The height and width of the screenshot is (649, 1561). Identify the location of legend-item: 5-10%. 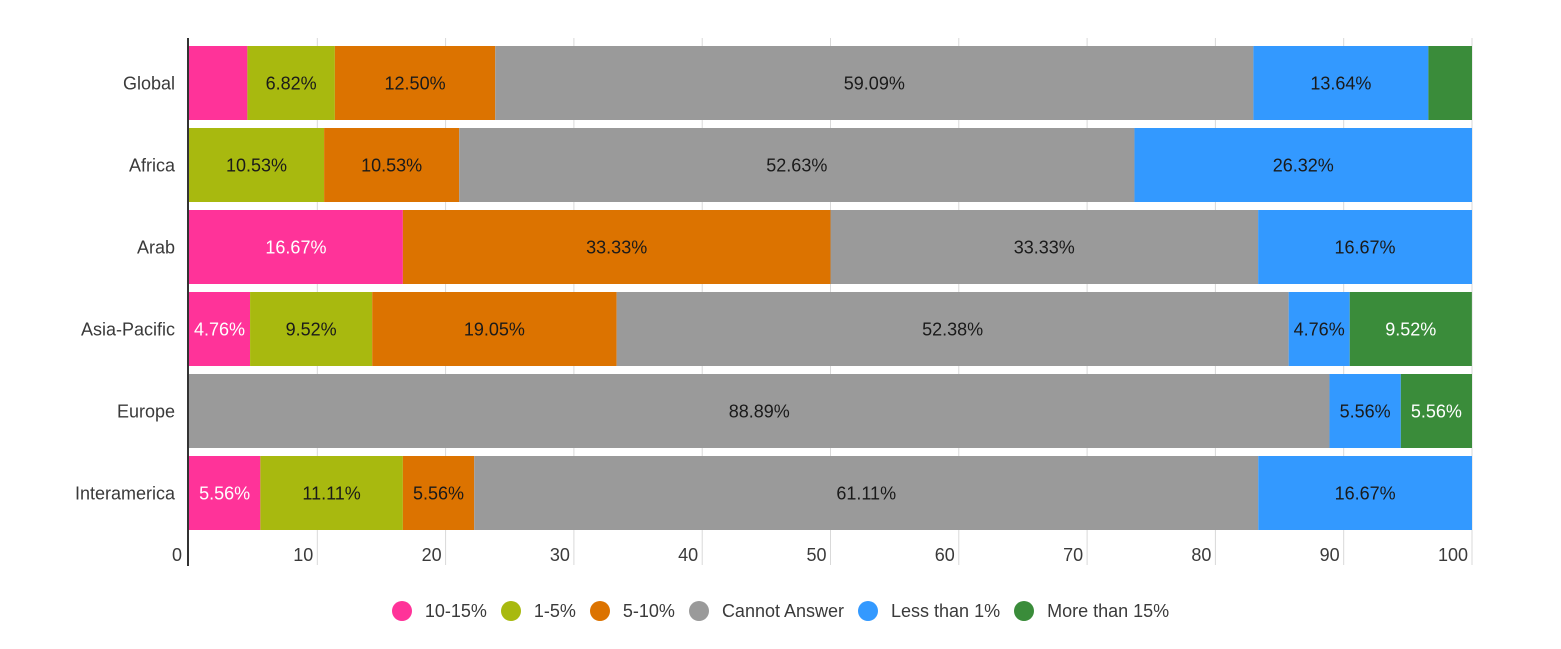
(632, 611).